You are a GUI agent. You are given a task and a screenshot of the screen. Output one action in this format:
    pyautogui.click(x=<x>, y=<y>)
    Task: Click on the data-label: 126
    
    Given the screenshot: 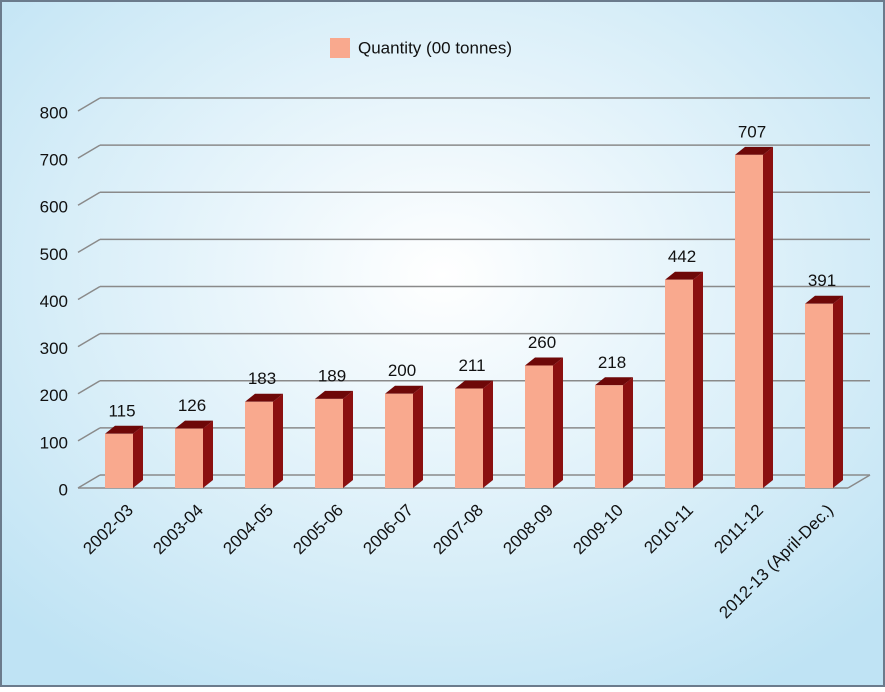 What is the action you would take?
    pyautogui.click(x=192, y=405)
    